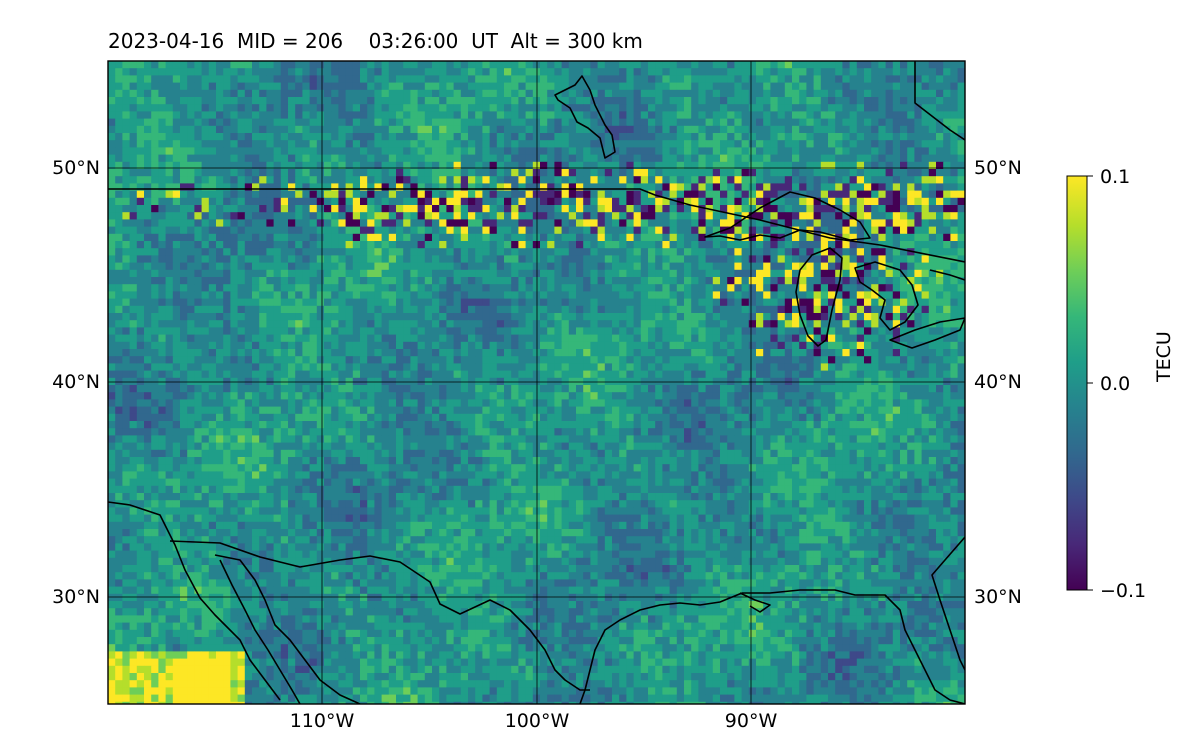  What do you see at coordinates (927, 333) in the screenshot?
I see `lake-erie` at bounding box center [927, 333].